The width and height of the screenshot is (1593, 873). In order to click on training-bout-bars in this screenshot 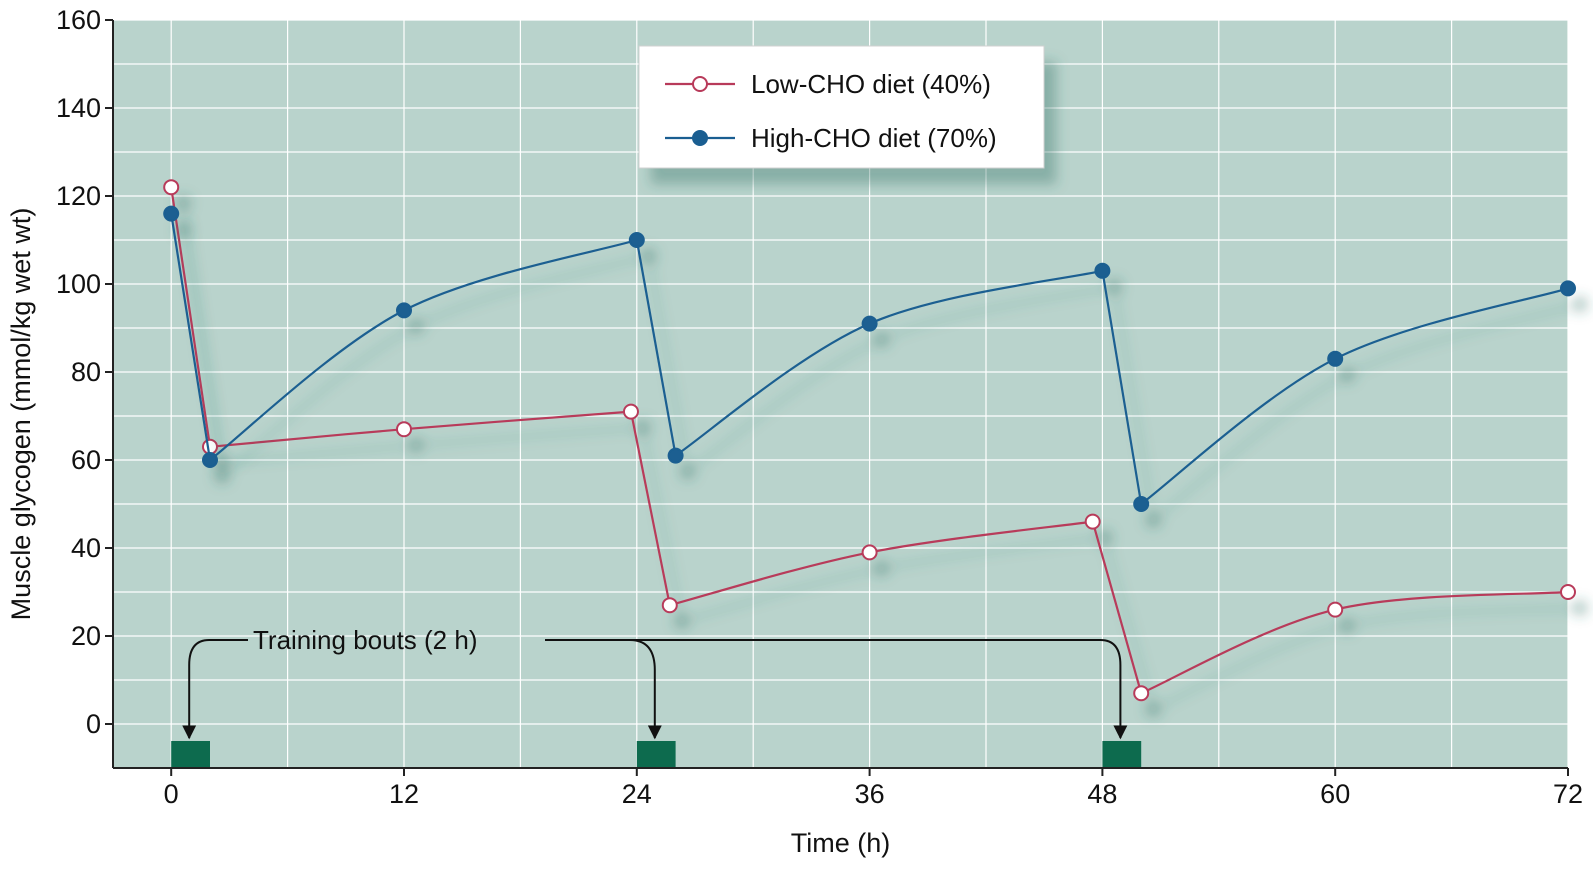, I will do `click(656, 754)`.